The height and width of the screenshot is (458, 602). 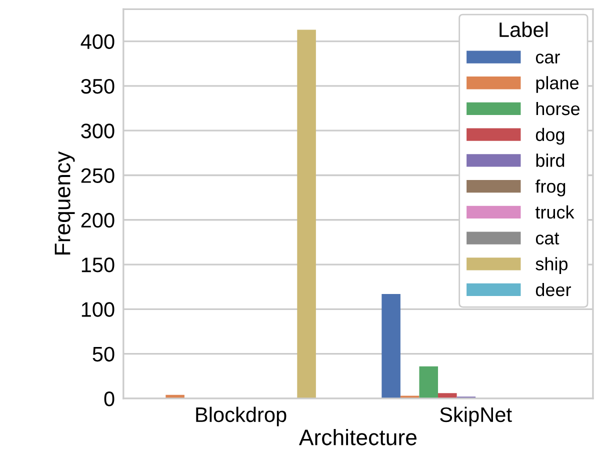 I want to click on legend-label: dog, so click(x=550, y=136).